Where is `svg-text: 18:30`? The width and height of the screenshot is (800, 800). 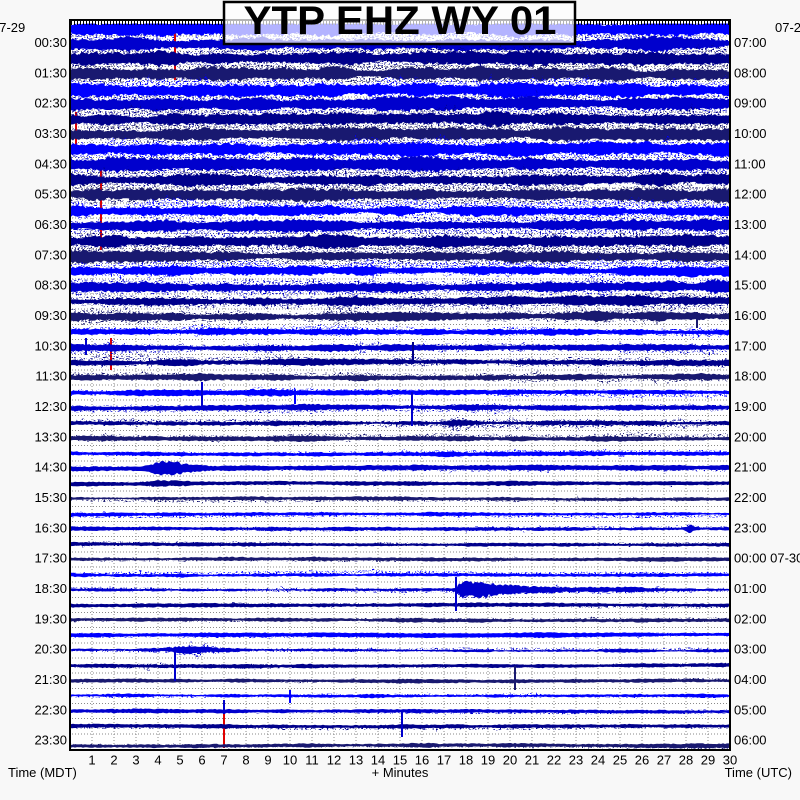
svg-text: 18:30 is located at coordinates (50, 588).